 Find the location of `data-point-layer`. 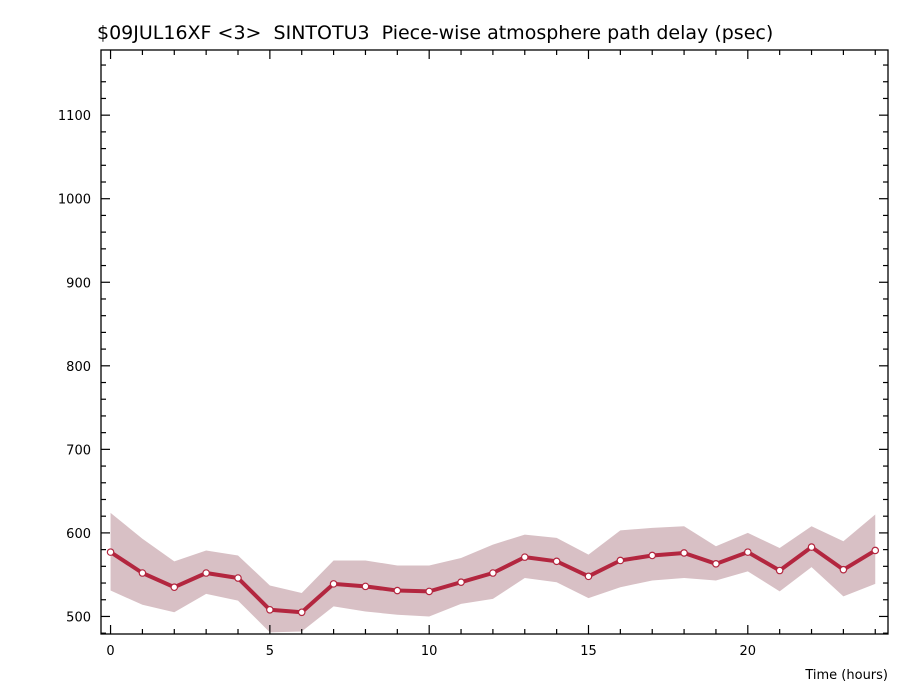

data-point-layer is located at coordinates (493, 580).